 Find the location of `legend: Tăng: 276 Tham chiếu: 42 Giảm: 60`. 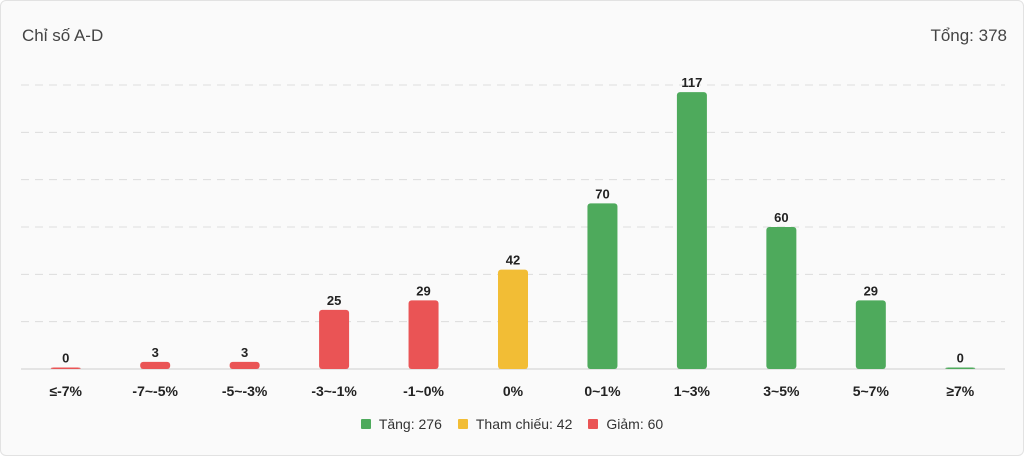

legend: Tăng: 276 Tham chiếu: 42 Giảm: 60 is located at coordinates (512, 424).